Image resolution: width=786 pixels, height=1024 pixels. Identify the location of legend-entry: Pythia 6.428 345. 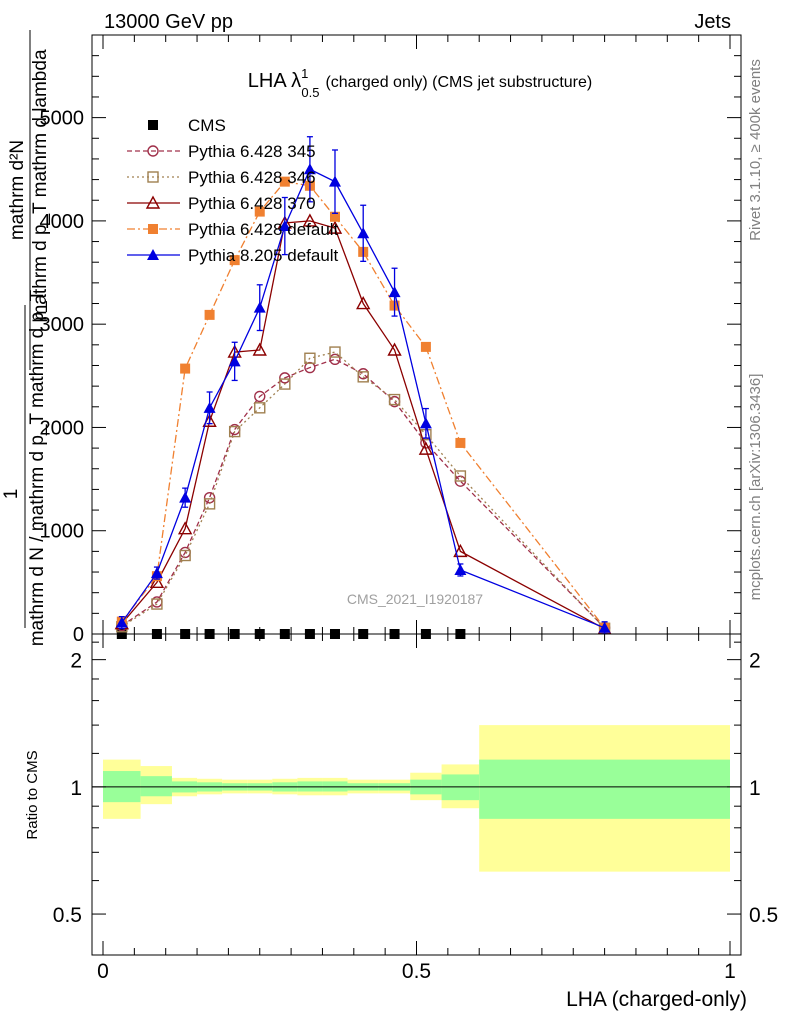
(221, 151).